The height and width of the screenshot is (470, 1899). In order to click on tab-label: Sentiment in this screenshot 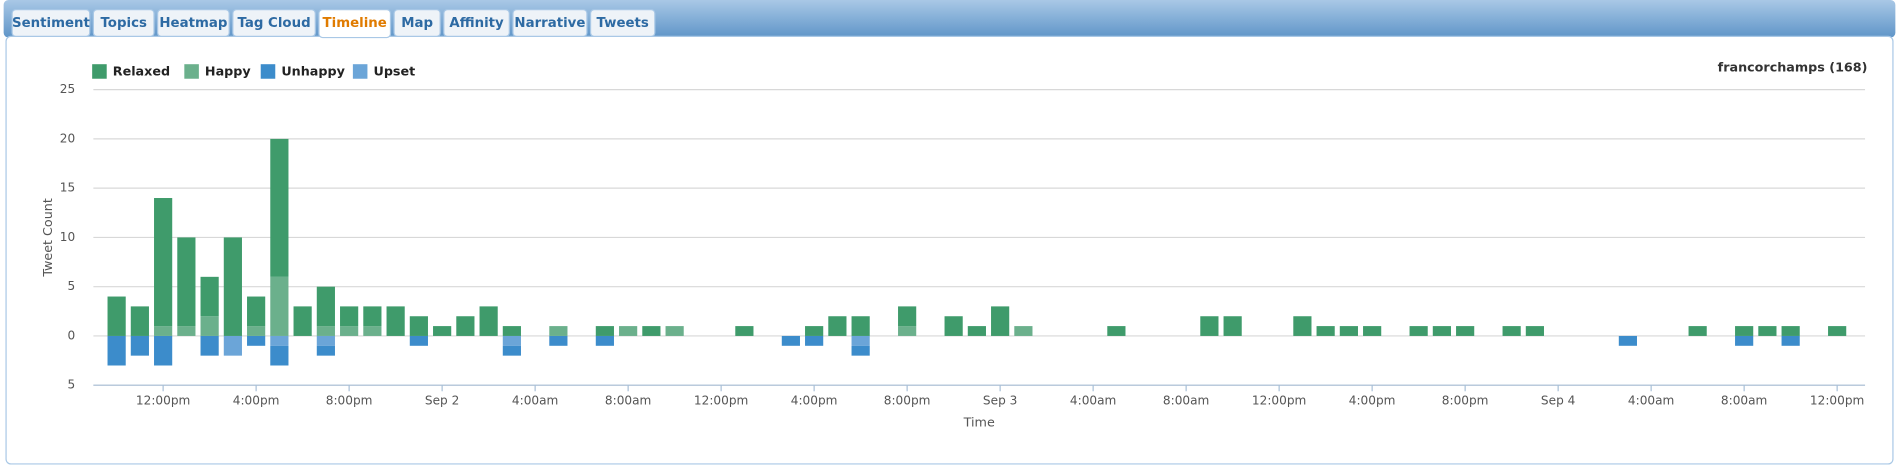, I will do `click(51, 23)`.